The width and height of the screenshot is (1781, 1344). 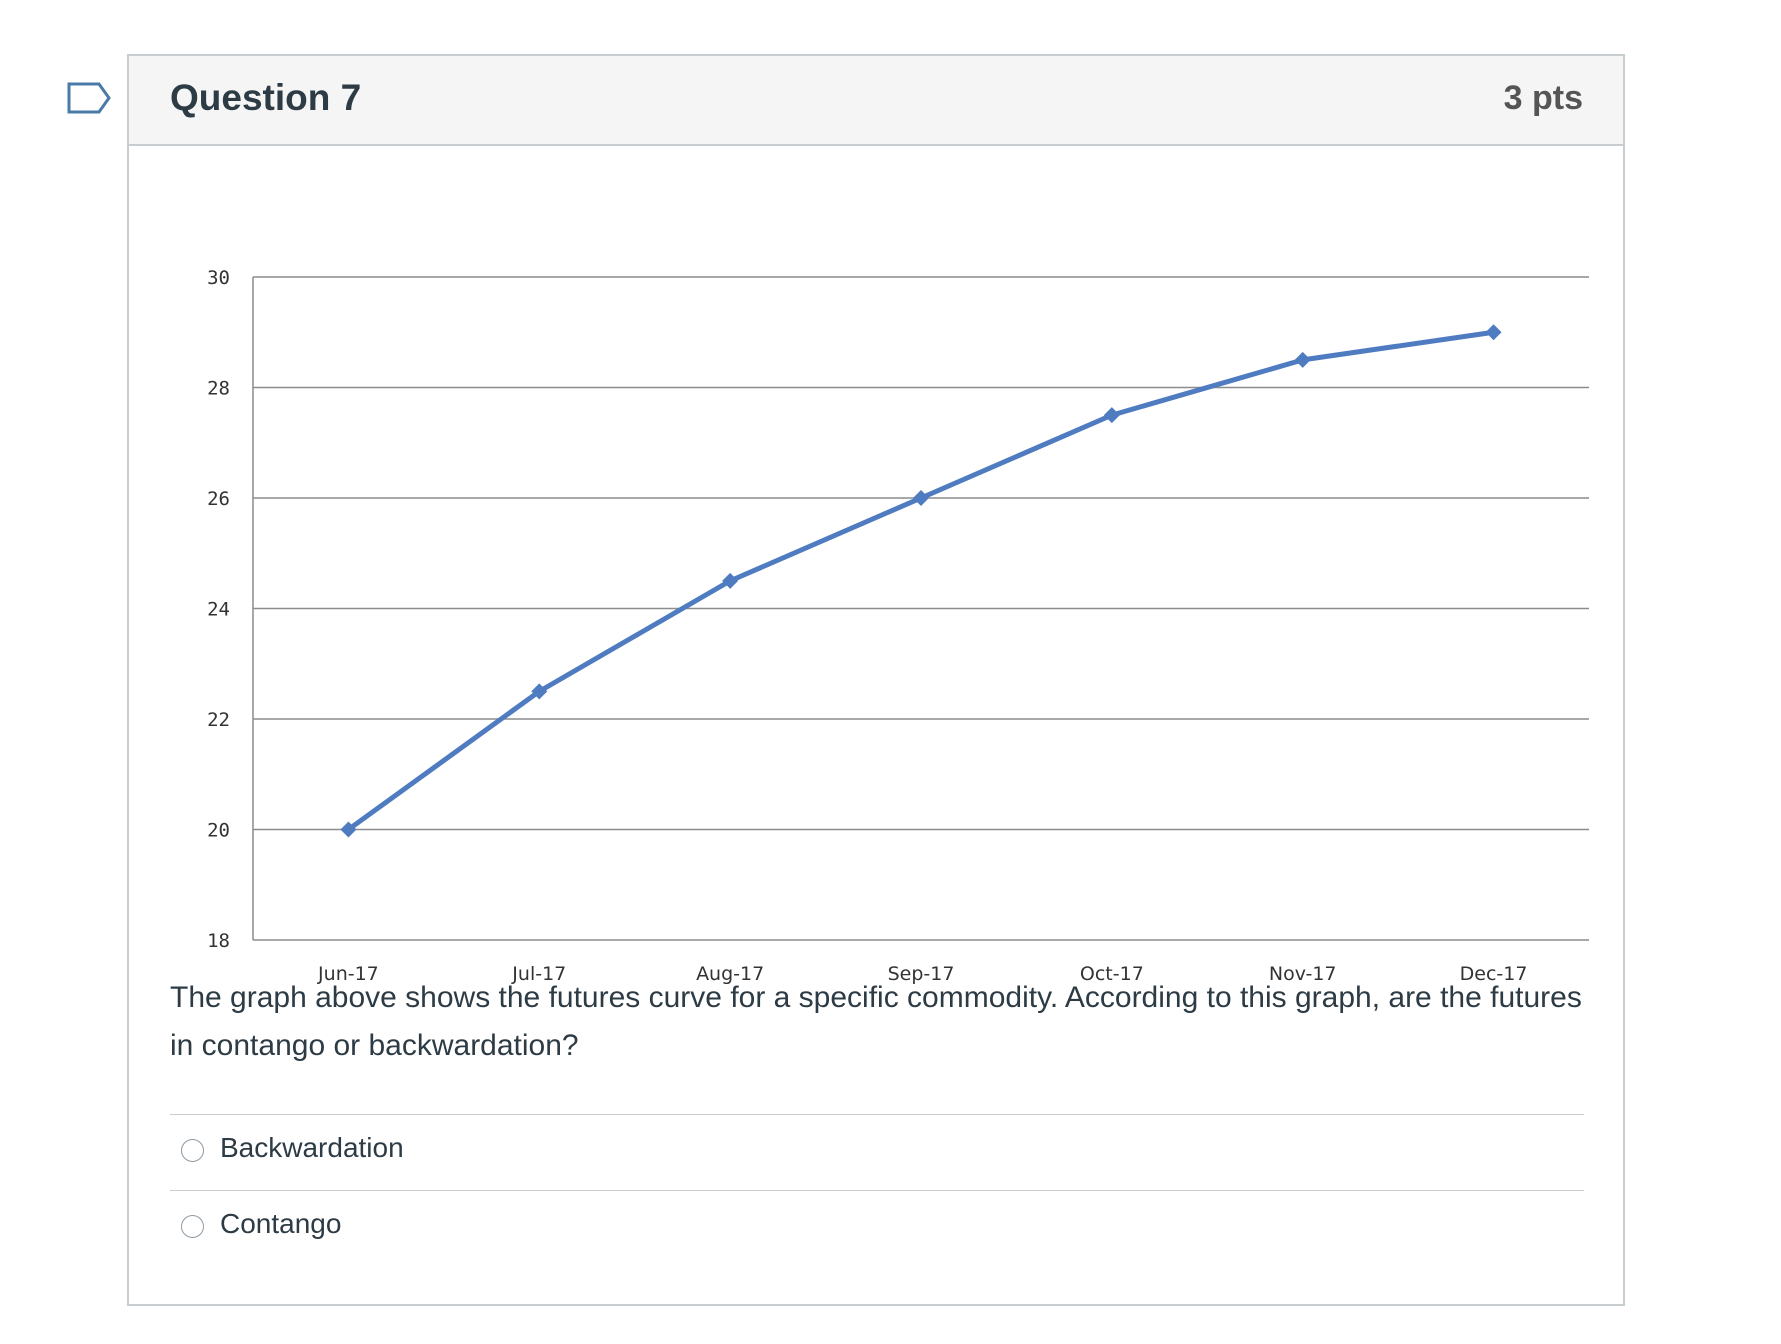 What do you see at coordinates (89, 98) in the screenshot?
I see `flag-question-icon` at bounding box center [89, 98].